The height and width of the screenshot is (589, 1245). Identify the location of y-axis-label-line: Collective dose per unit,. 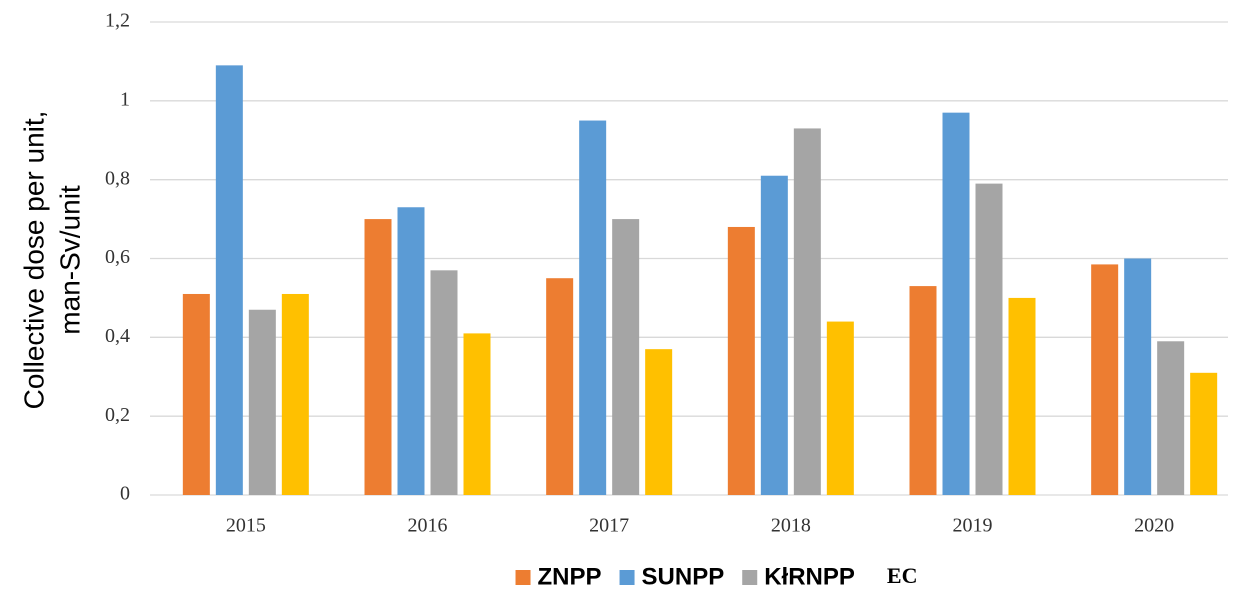
(33, 260).